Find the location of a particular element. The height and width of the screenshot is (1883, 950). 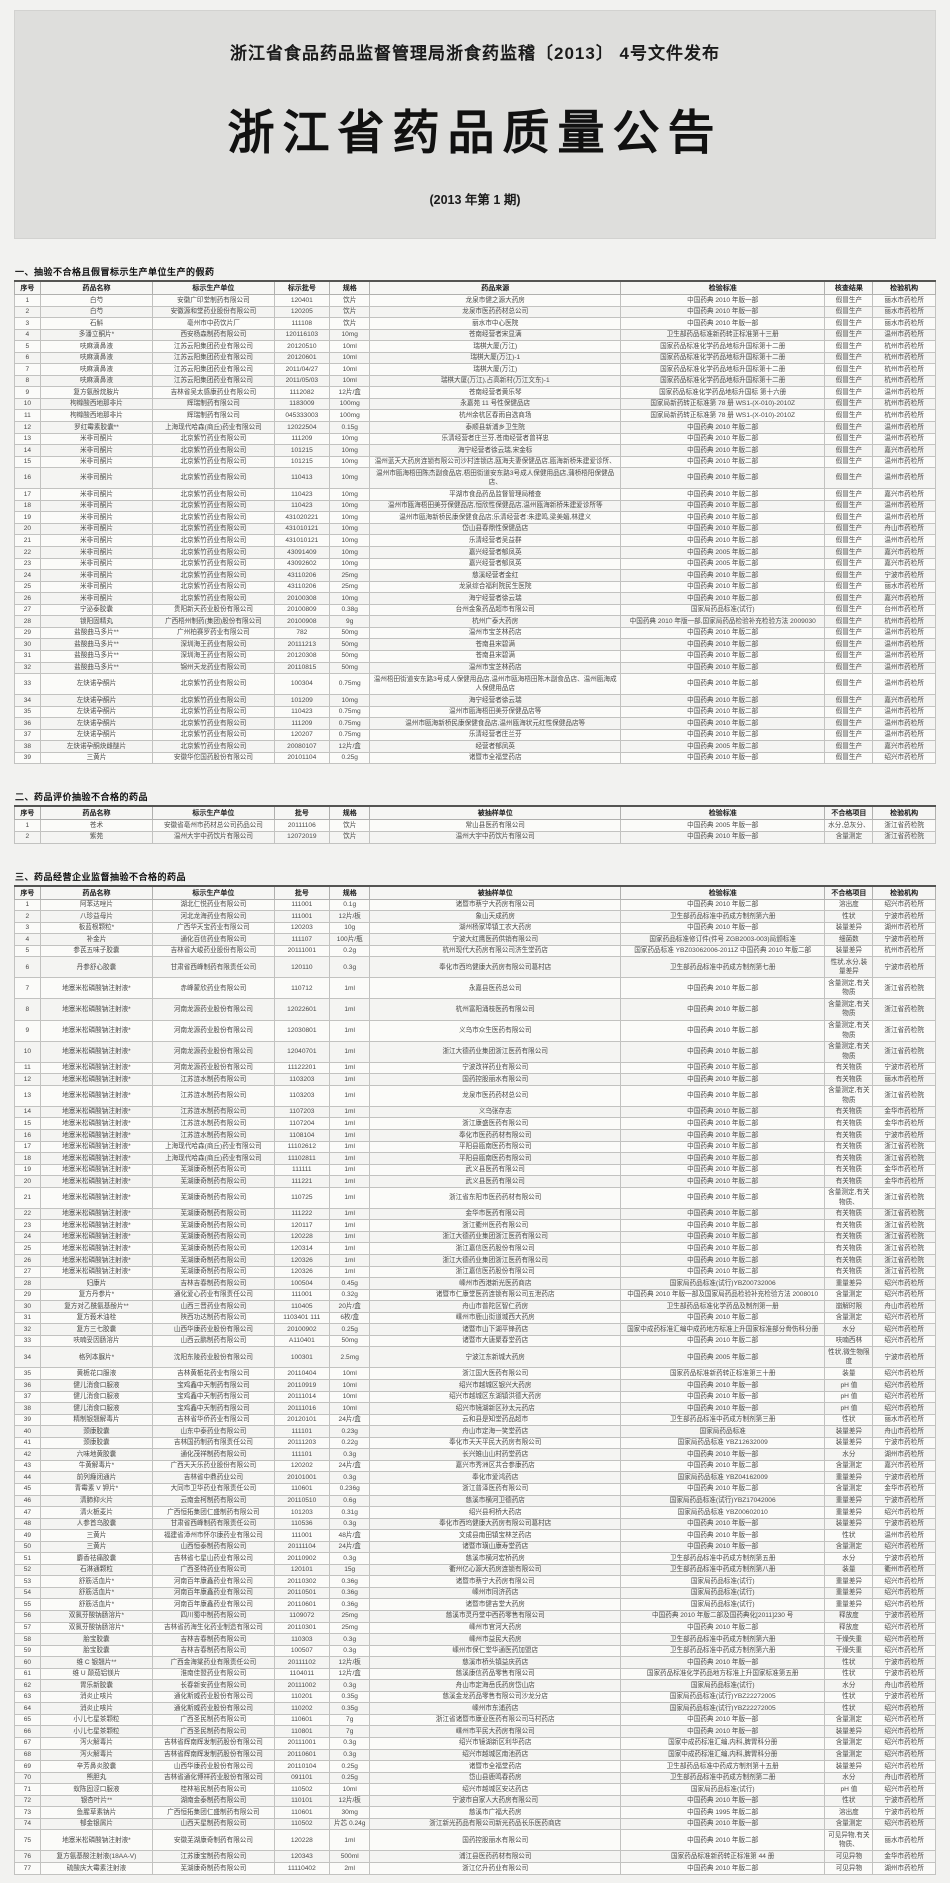

table-cell: 可见异物 is located at coordinates (849, 1868).